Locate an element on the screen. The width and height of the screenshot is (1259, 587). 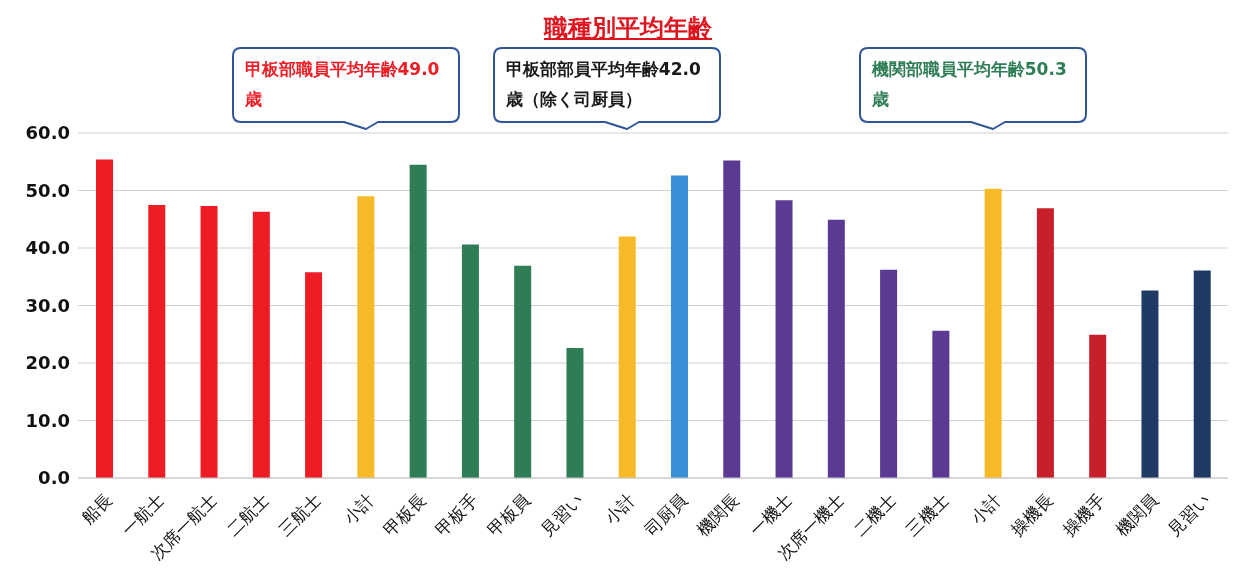
y-tick-label: 30.0 is located at coordinates (47, 305).